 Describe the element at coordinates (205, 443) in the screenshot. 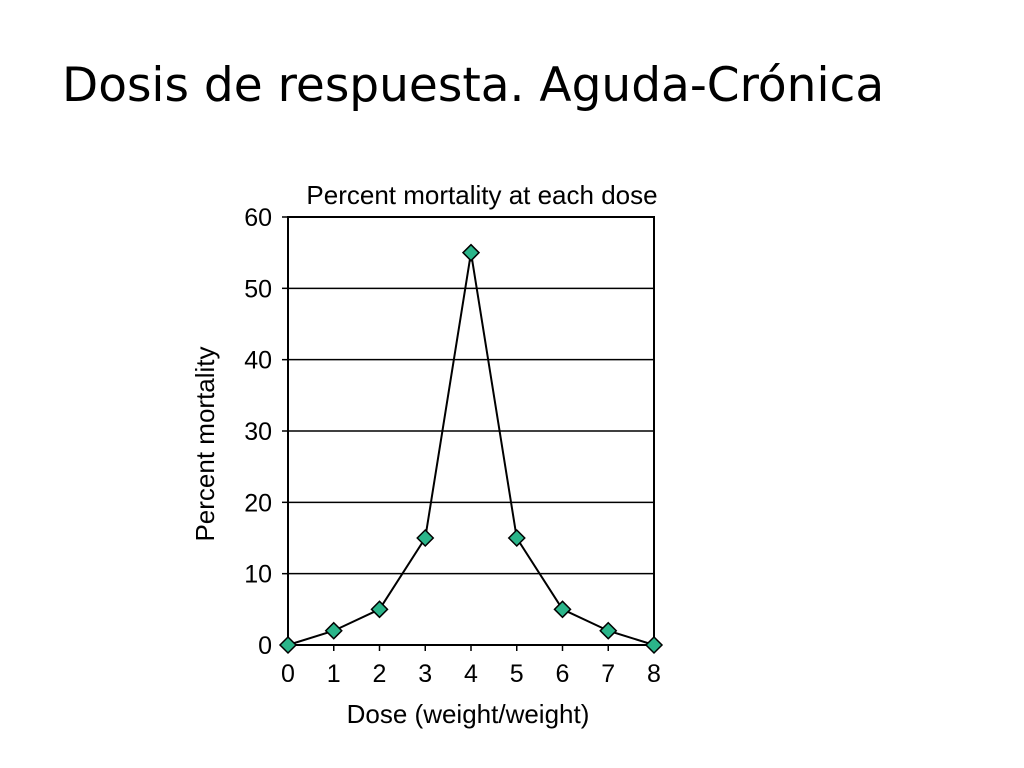

I see `y-axis-label: Percent mortality` at that location.